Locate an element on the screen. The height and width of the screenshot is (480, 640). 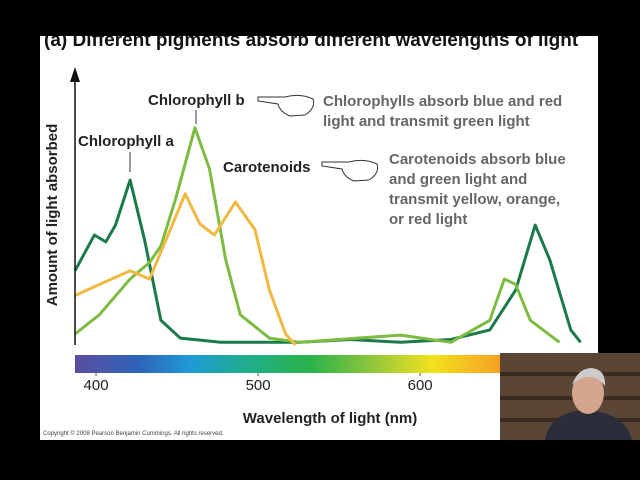
annotation: or red light is located at coordinates (428, 219).